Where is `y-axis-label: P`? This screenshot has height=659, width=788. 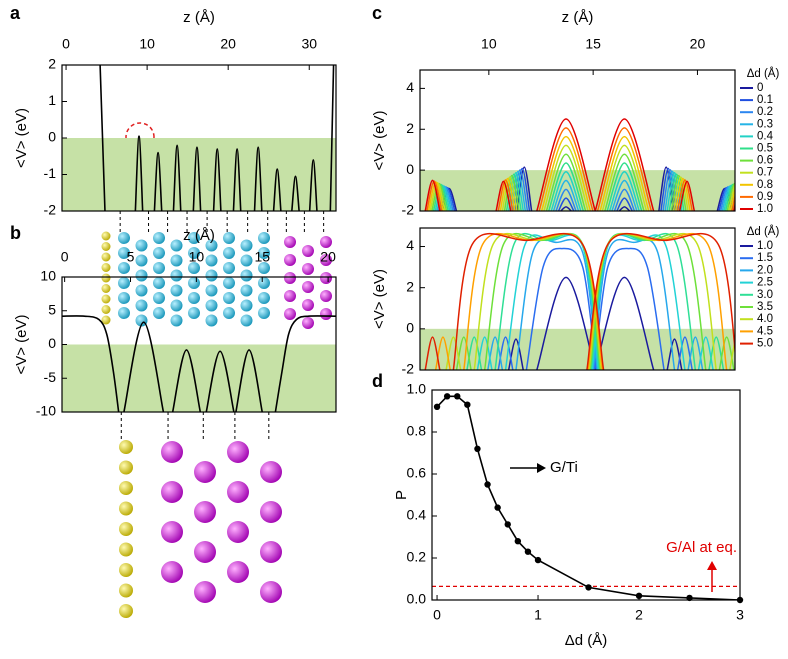 y-axis-label: P is located at coordinates (401, 495).